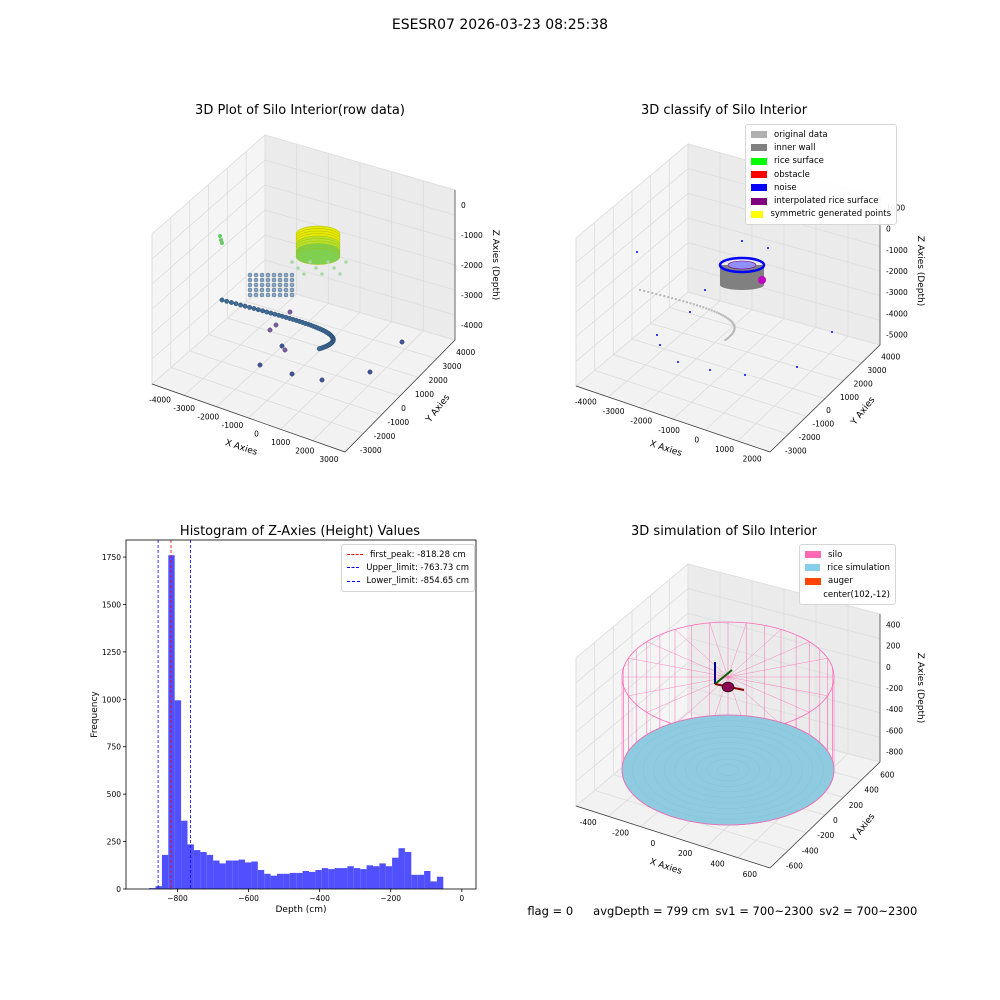 The width and height of the screenshot is (1000, 1000). What do you see at coordinates (620, 833) in the screenshot?
I see `sim-x-tick-label: -200` at bounding box center [620, 833].